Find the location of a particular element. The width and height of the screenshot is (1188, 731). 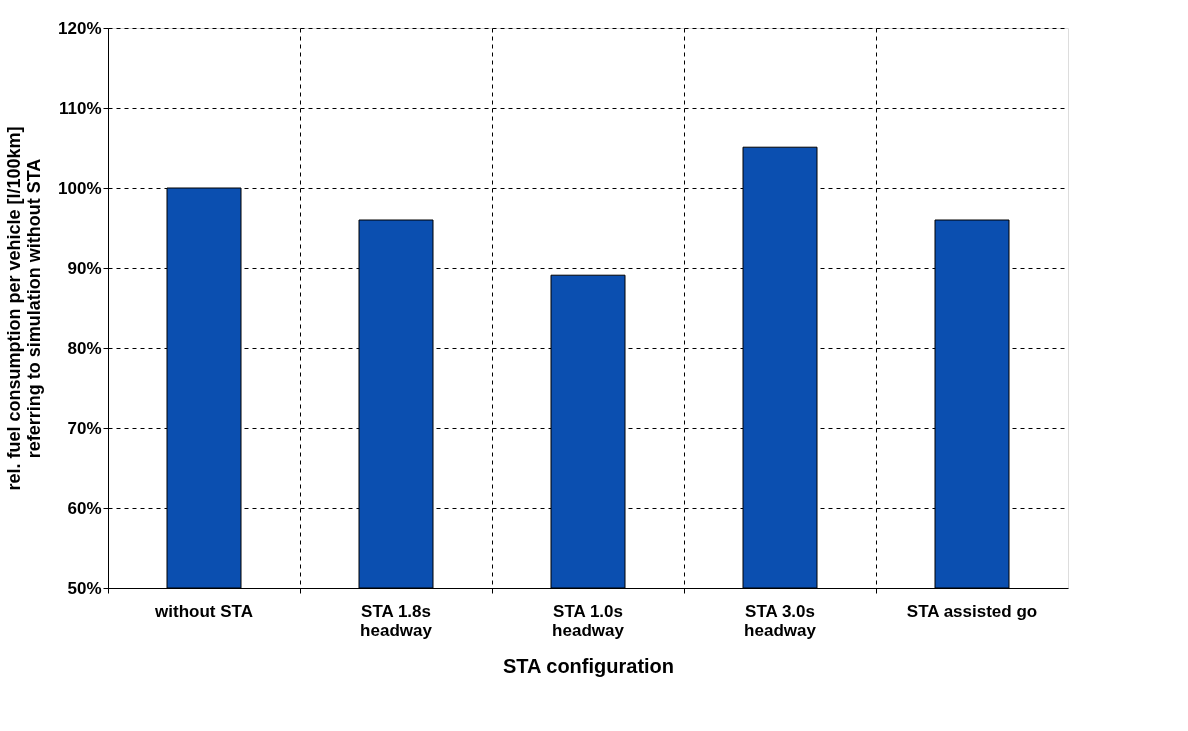

y-axis-title: rel. fuel consumption per vehicle [l/100km] referring to simulation without STA is located at coordinates (24, 308).